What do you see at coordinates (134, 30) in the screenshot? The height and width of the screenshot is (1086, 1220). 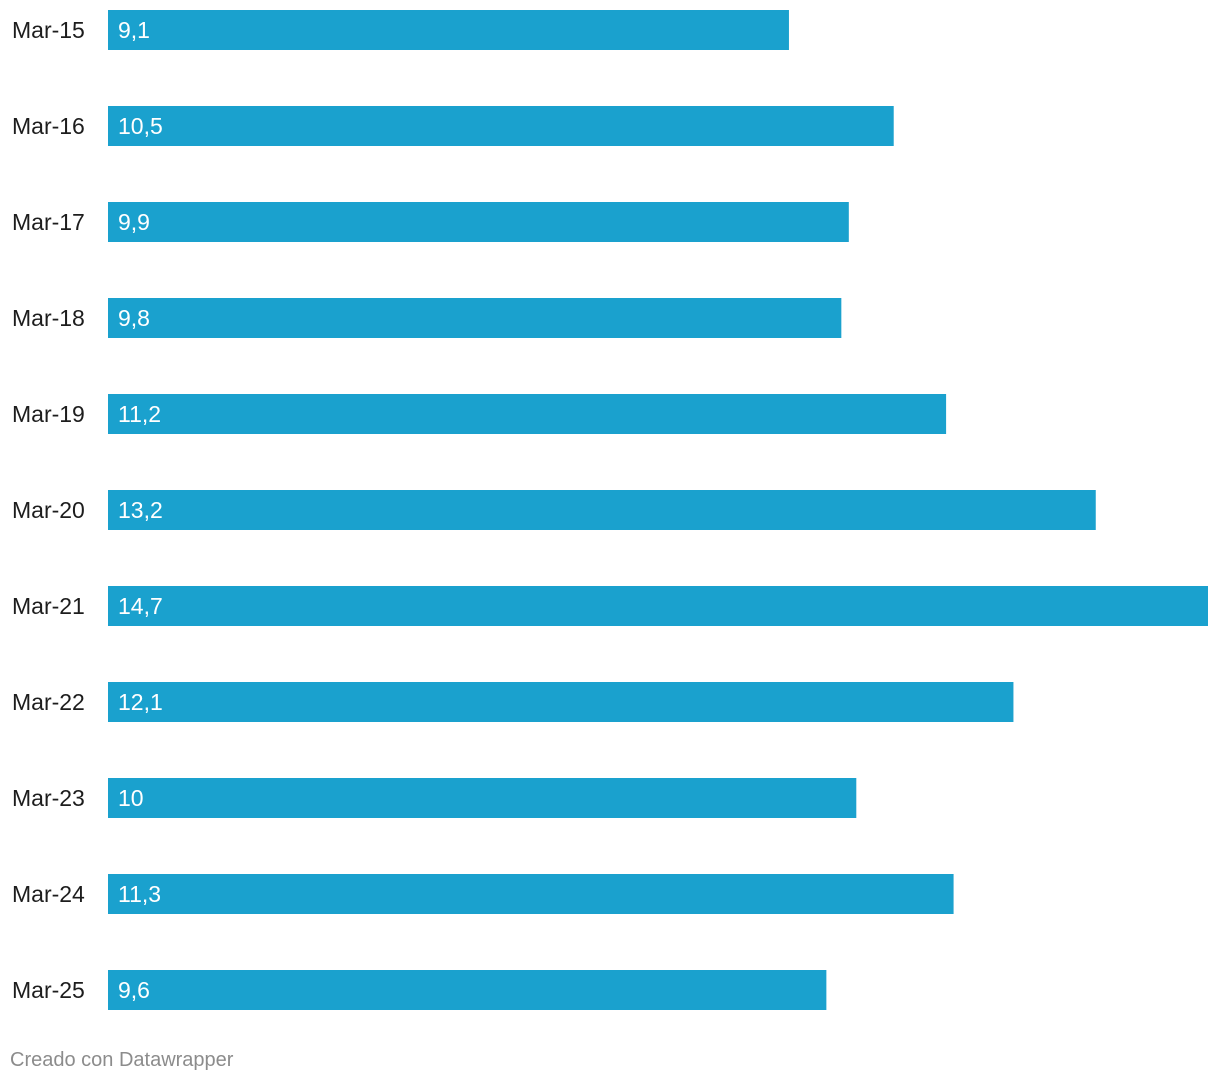 I see `value-label: 9,1` at bounding box center [134, 30].